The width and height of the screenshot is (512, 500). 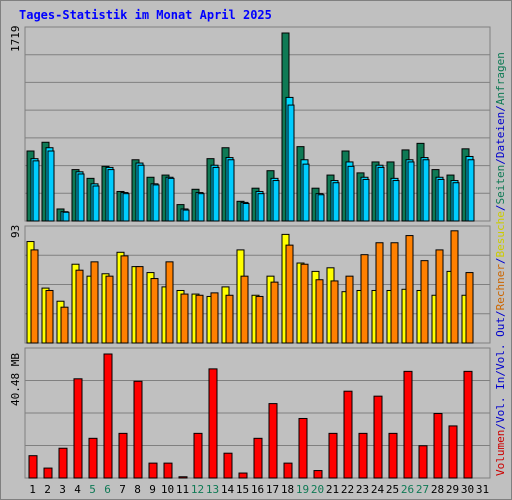 I want to click on day-label: 1, so click(x=32, y=489).